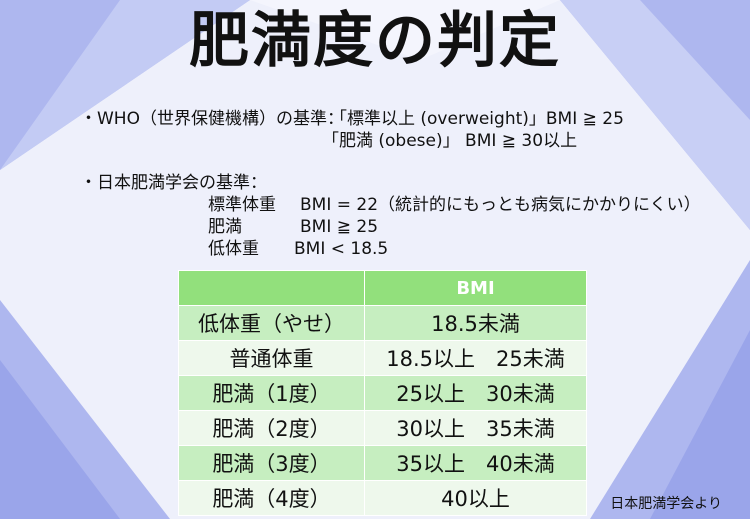 The width and height of the screenshot is (750, 519). What do you see at coordinates (271, 428) in the screenshot?
I see `table-cell-category: 肥満（2度）` at bounding box center [271, 428].